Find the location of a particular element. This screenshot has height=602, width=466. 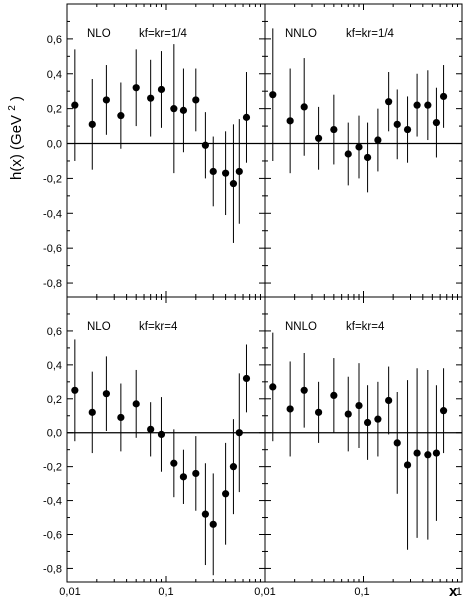

y-axis-title-close: ) is located at coordinates (16, 98).